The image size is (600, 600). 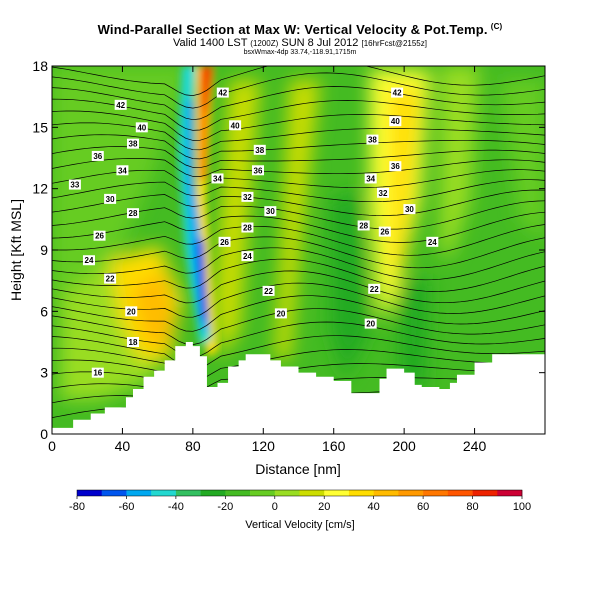 What do you see at coordinates (394, 43) in the screenshot?
I see `subtitle-forecast: [16hrFcst@2155z]` at bounding box center [394, 43].